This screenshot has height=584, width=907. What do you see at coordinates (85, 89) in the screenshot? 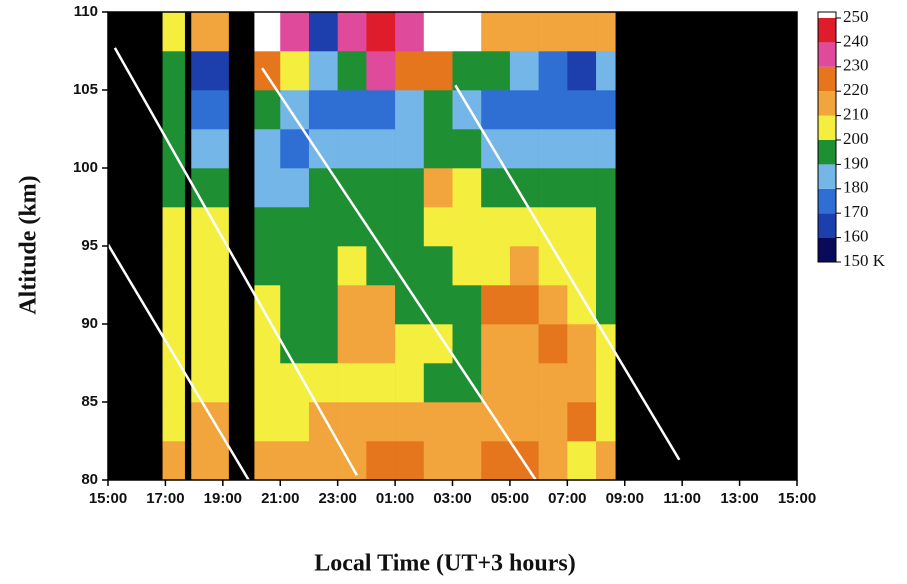
I see `y-tick-label: 105` at bounding box center [85, 89].